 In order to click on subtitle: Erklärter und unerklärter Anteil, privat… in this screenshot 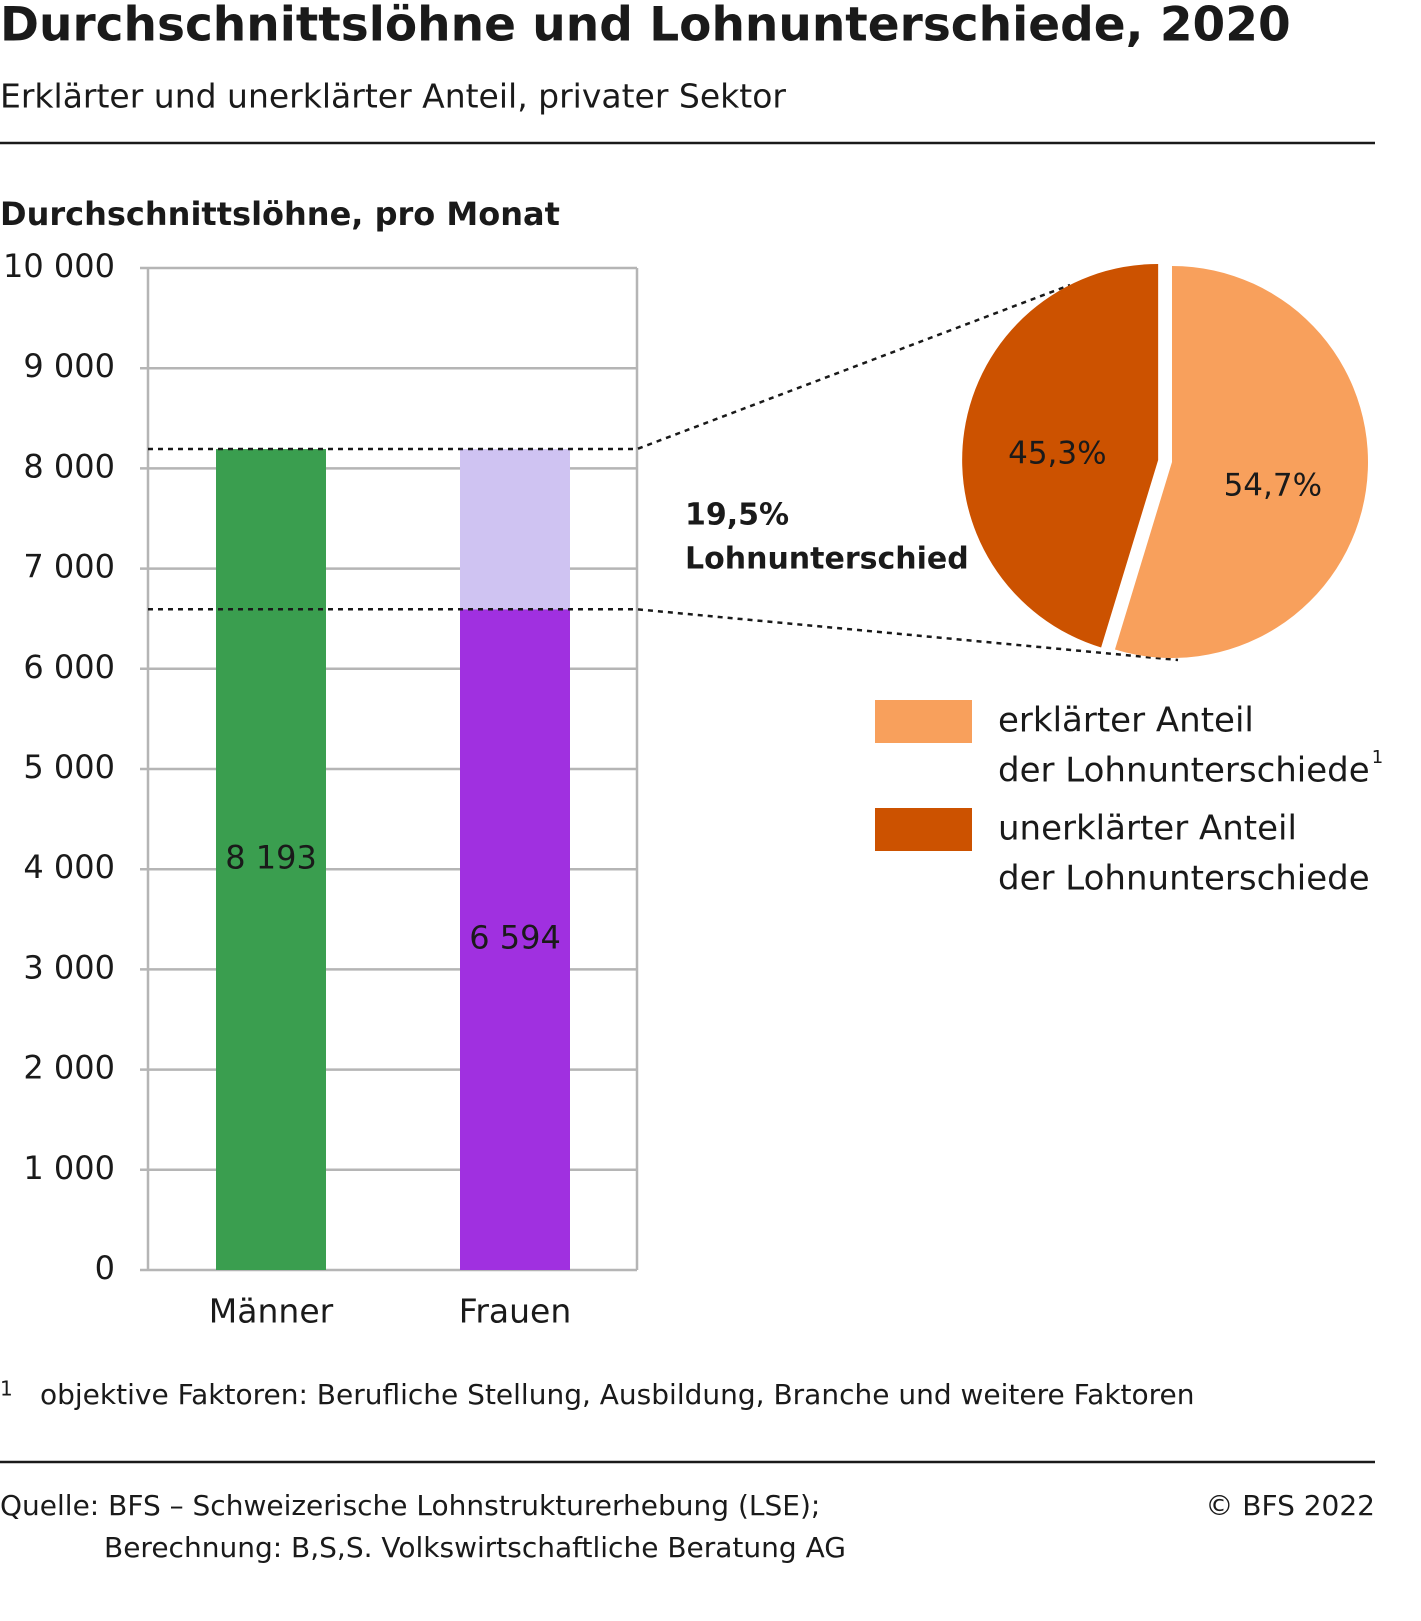, I will do `click(393, 96)`.